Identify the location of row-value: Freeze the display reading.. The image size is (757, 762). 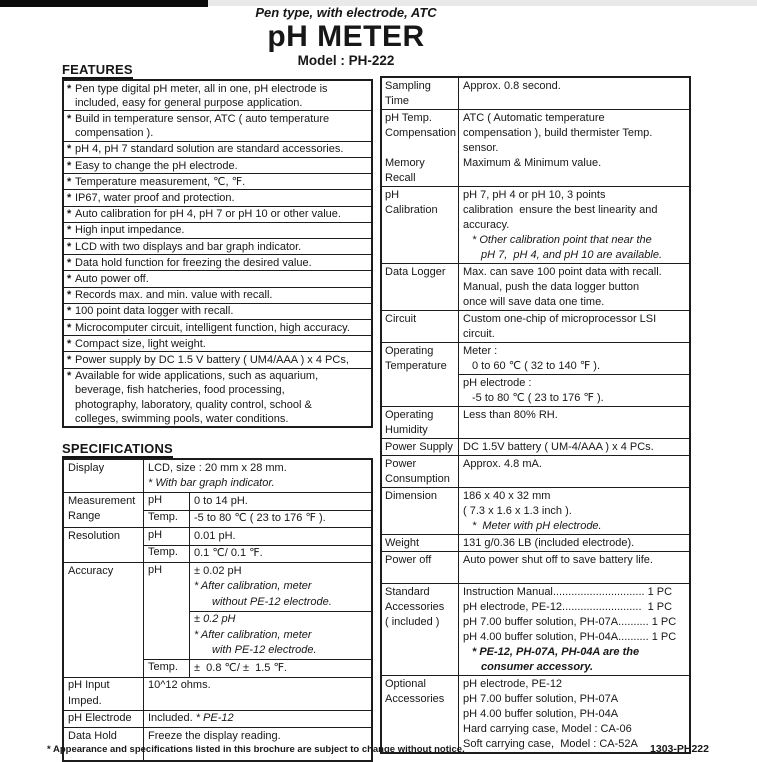
(257, 744).